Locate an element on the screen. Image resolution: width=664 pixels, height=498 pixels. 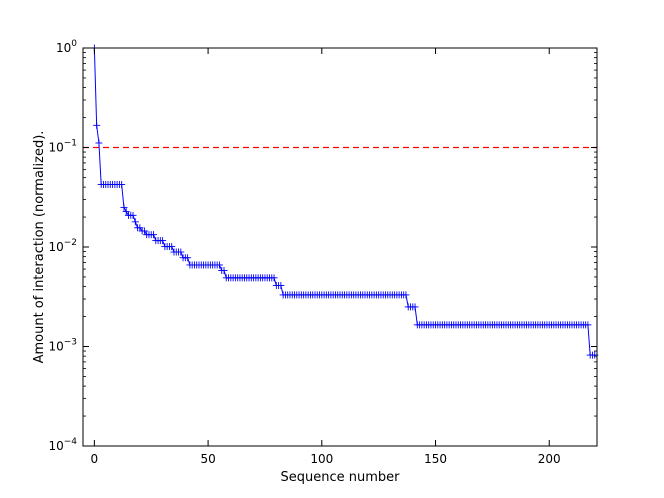
y-tick-label: 10⁻² is located at coordinates (62, 246).